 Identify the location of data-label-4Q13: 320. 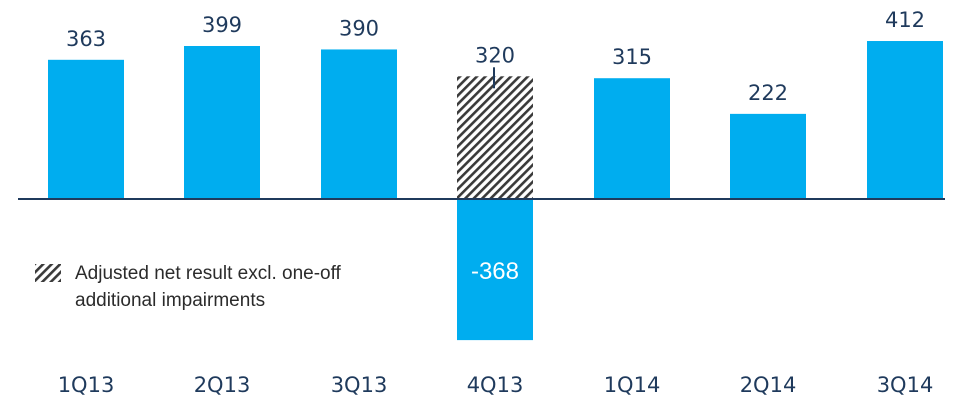
(495, 55).